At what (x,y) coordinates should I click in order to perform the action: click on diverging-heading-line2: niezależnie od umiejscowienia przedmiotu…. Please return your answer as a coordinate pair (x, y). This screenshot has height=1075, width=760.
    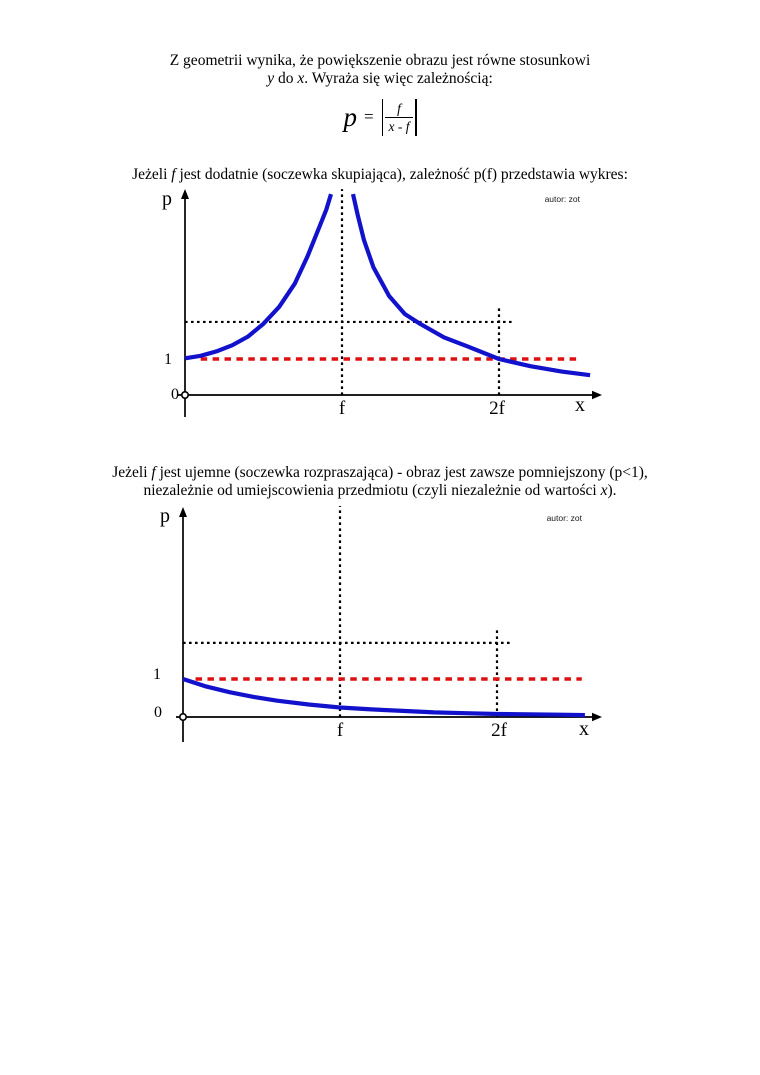
    Looking at the image, I should click on (380, 490).